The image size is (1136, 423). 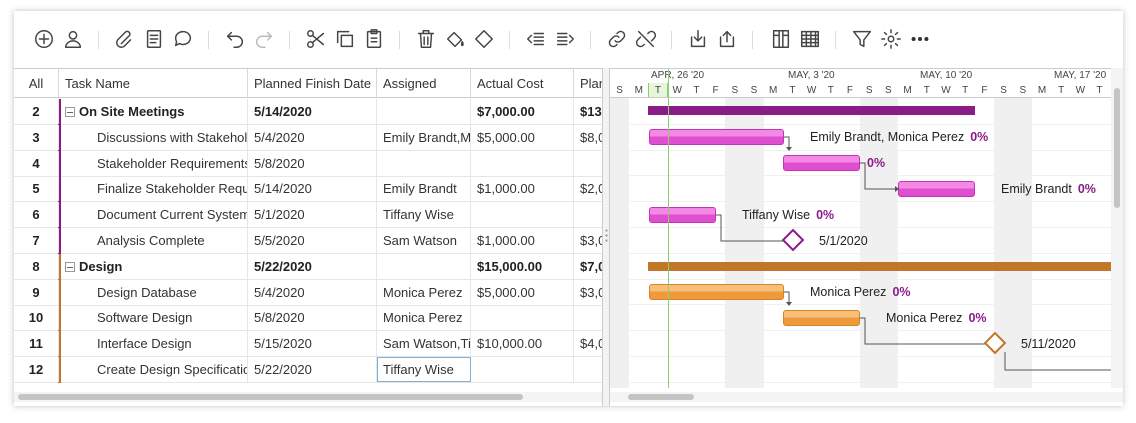 What do you see at coordinates (646, 39) in the screenshot?
I see `unlink-icon` at bounding box center [646, 39].